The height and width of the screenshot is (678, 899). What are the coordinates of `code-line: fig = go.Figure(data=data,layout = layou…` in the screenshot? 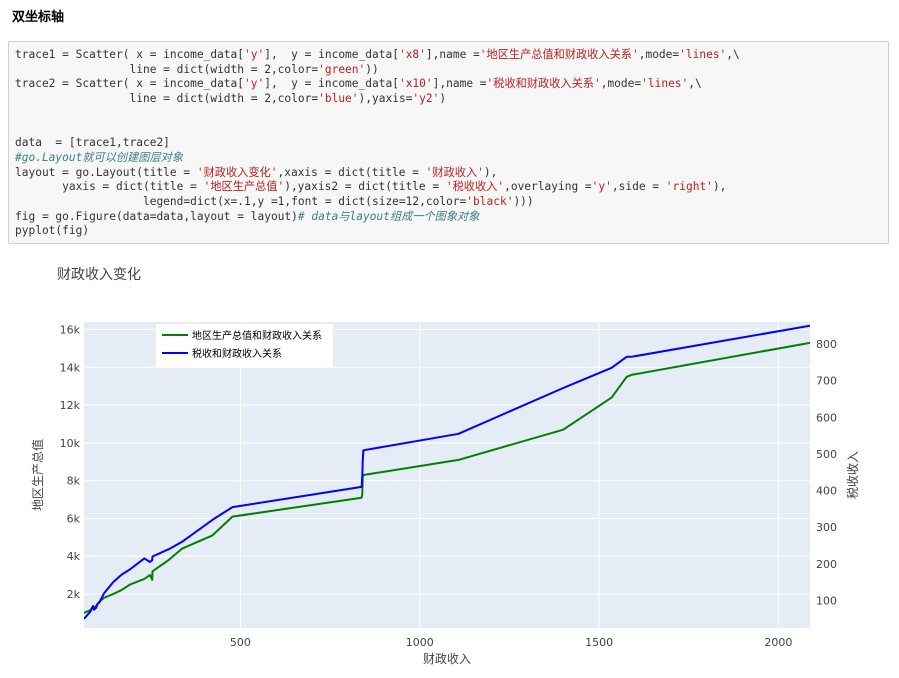 It's located at (451, 217).